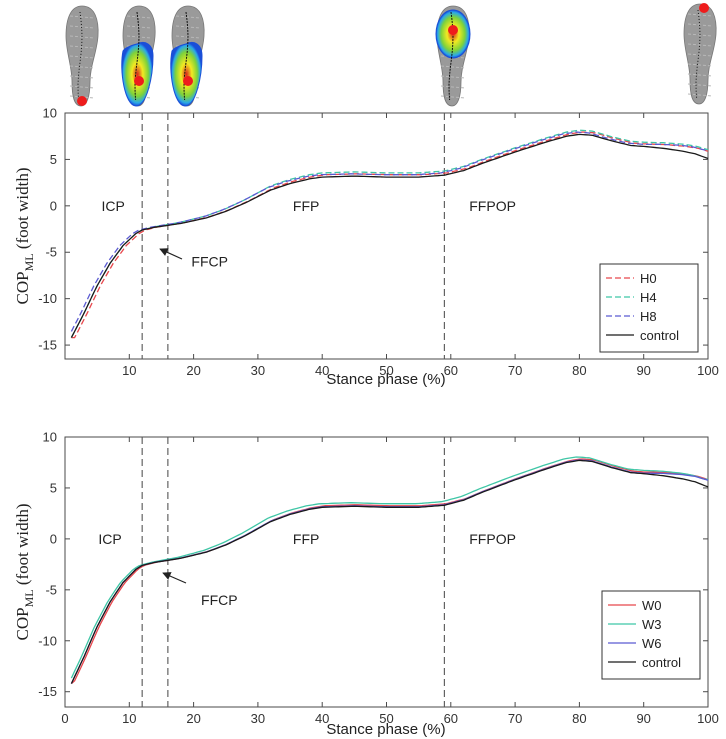 The image size is (726, 739). What do you see at coordinates (386, 370) in the screenshot?
I see `x-tick-label: 50` at bounding box center [386, 370].